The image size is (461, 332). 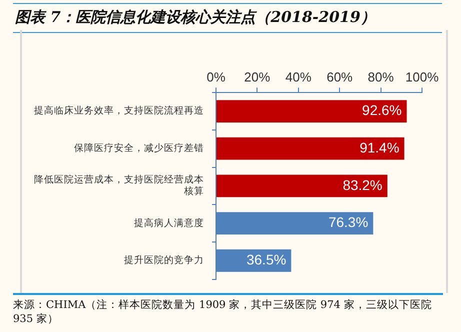 I want to click on x-tick-label: 20%, so click(x=257, y=76).